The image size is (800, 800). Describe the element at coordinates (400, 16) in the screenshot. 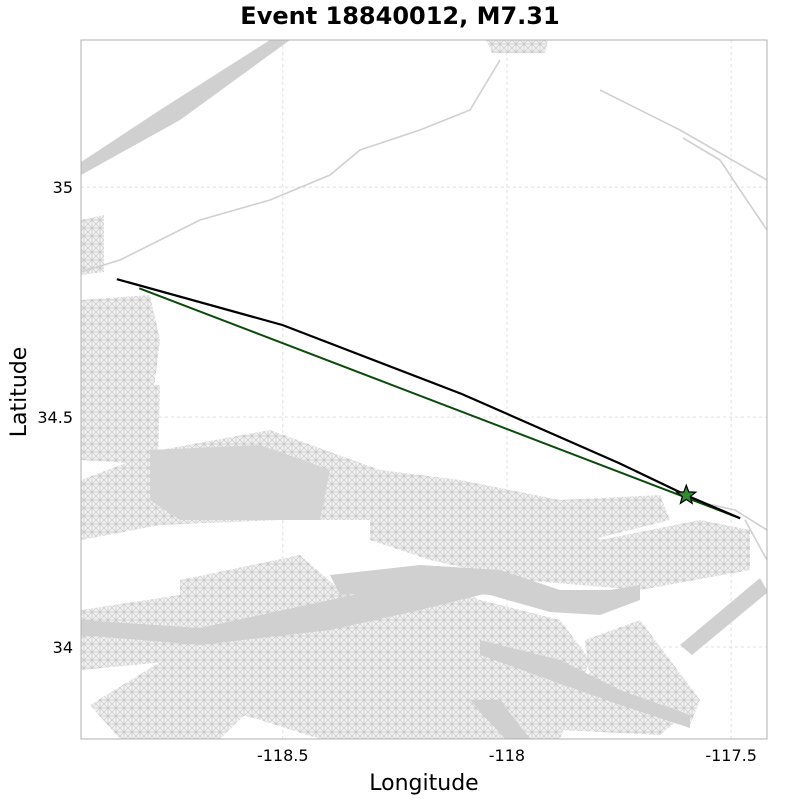

I see `chart-title: Event 18840012, M7.31` at that location.